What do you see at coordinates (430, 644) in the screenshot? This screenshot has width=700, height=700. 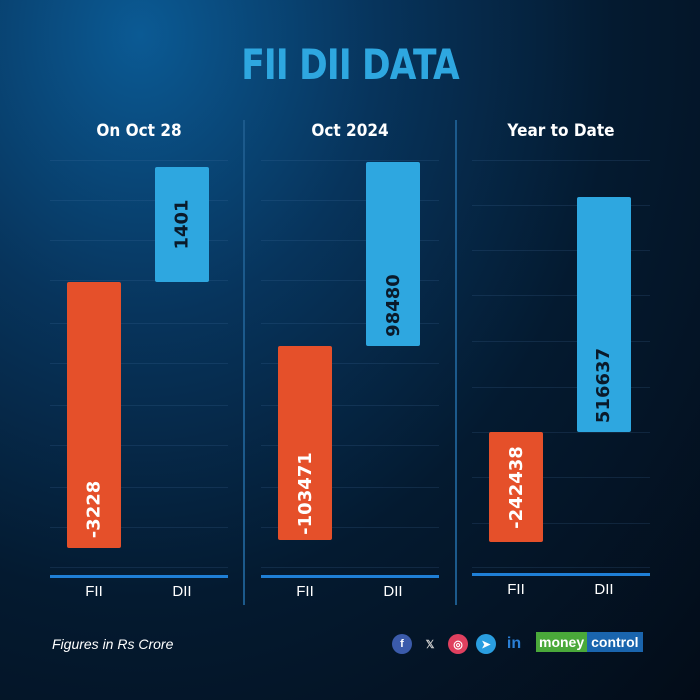 I see `x-icon: 𝕏` at bounding box center [430, 644].